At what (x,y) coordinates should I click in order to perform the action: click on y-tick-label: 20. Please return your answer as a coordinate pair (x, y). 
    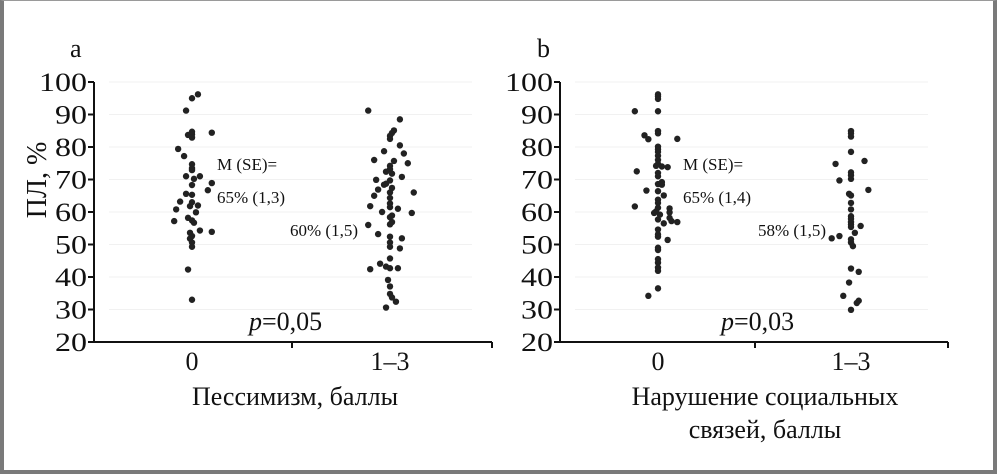
    Looking at the image, I should click on (71, 342).